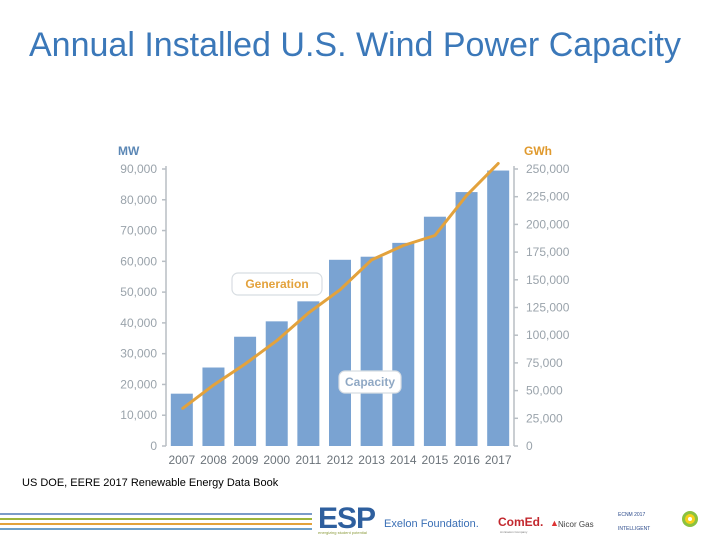 This screenshot has height=540, width=720. What do you see at coordinates (138, 200) in the screenshot?
I see `left-tick-label: 80,000` at bounding box center [138, 200].